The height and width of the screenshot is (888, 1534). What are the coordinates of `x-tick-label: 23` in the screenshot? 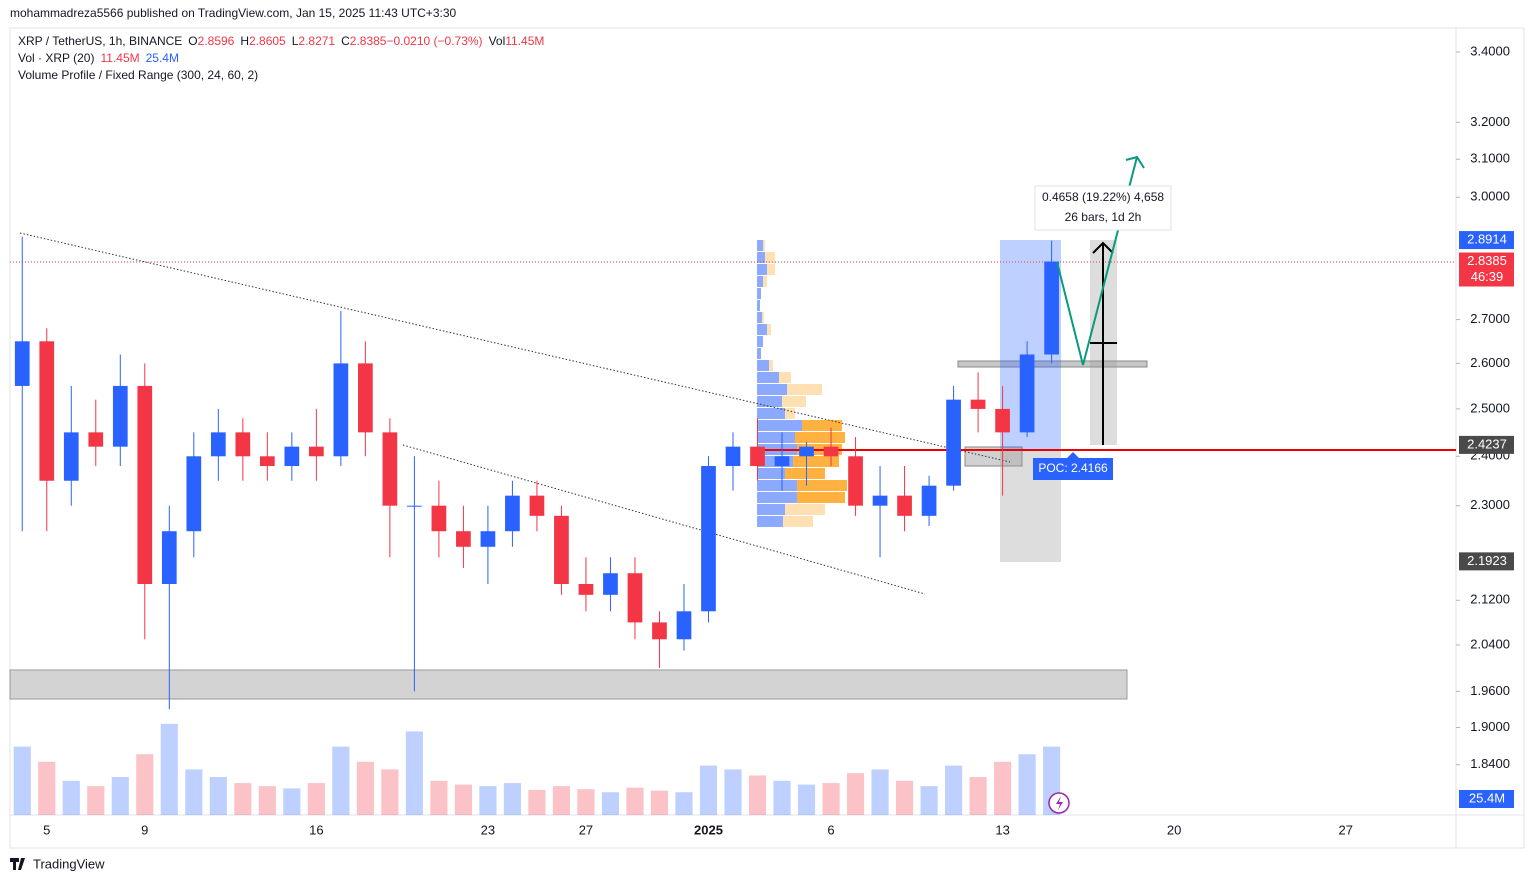 It's located at (488, 829).